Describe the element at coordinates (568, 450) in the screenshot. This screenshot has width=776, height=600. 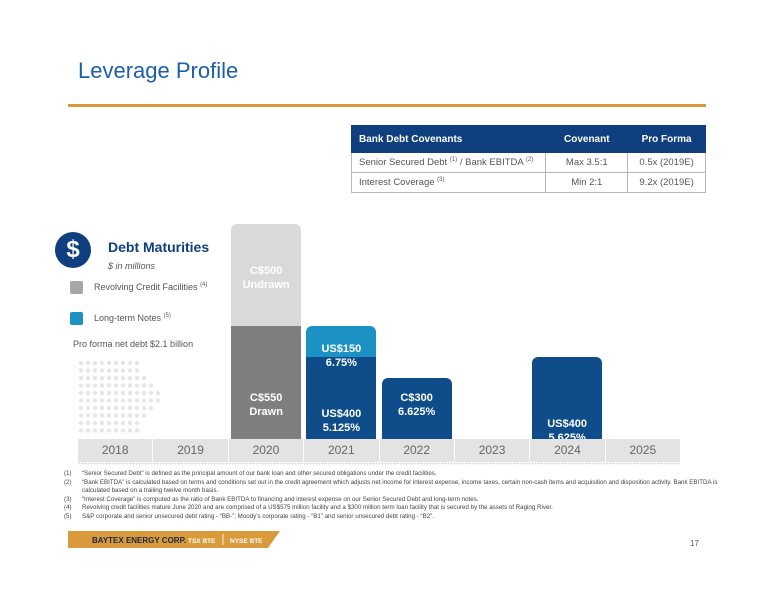
I see `year-tick: 2024` at that location.